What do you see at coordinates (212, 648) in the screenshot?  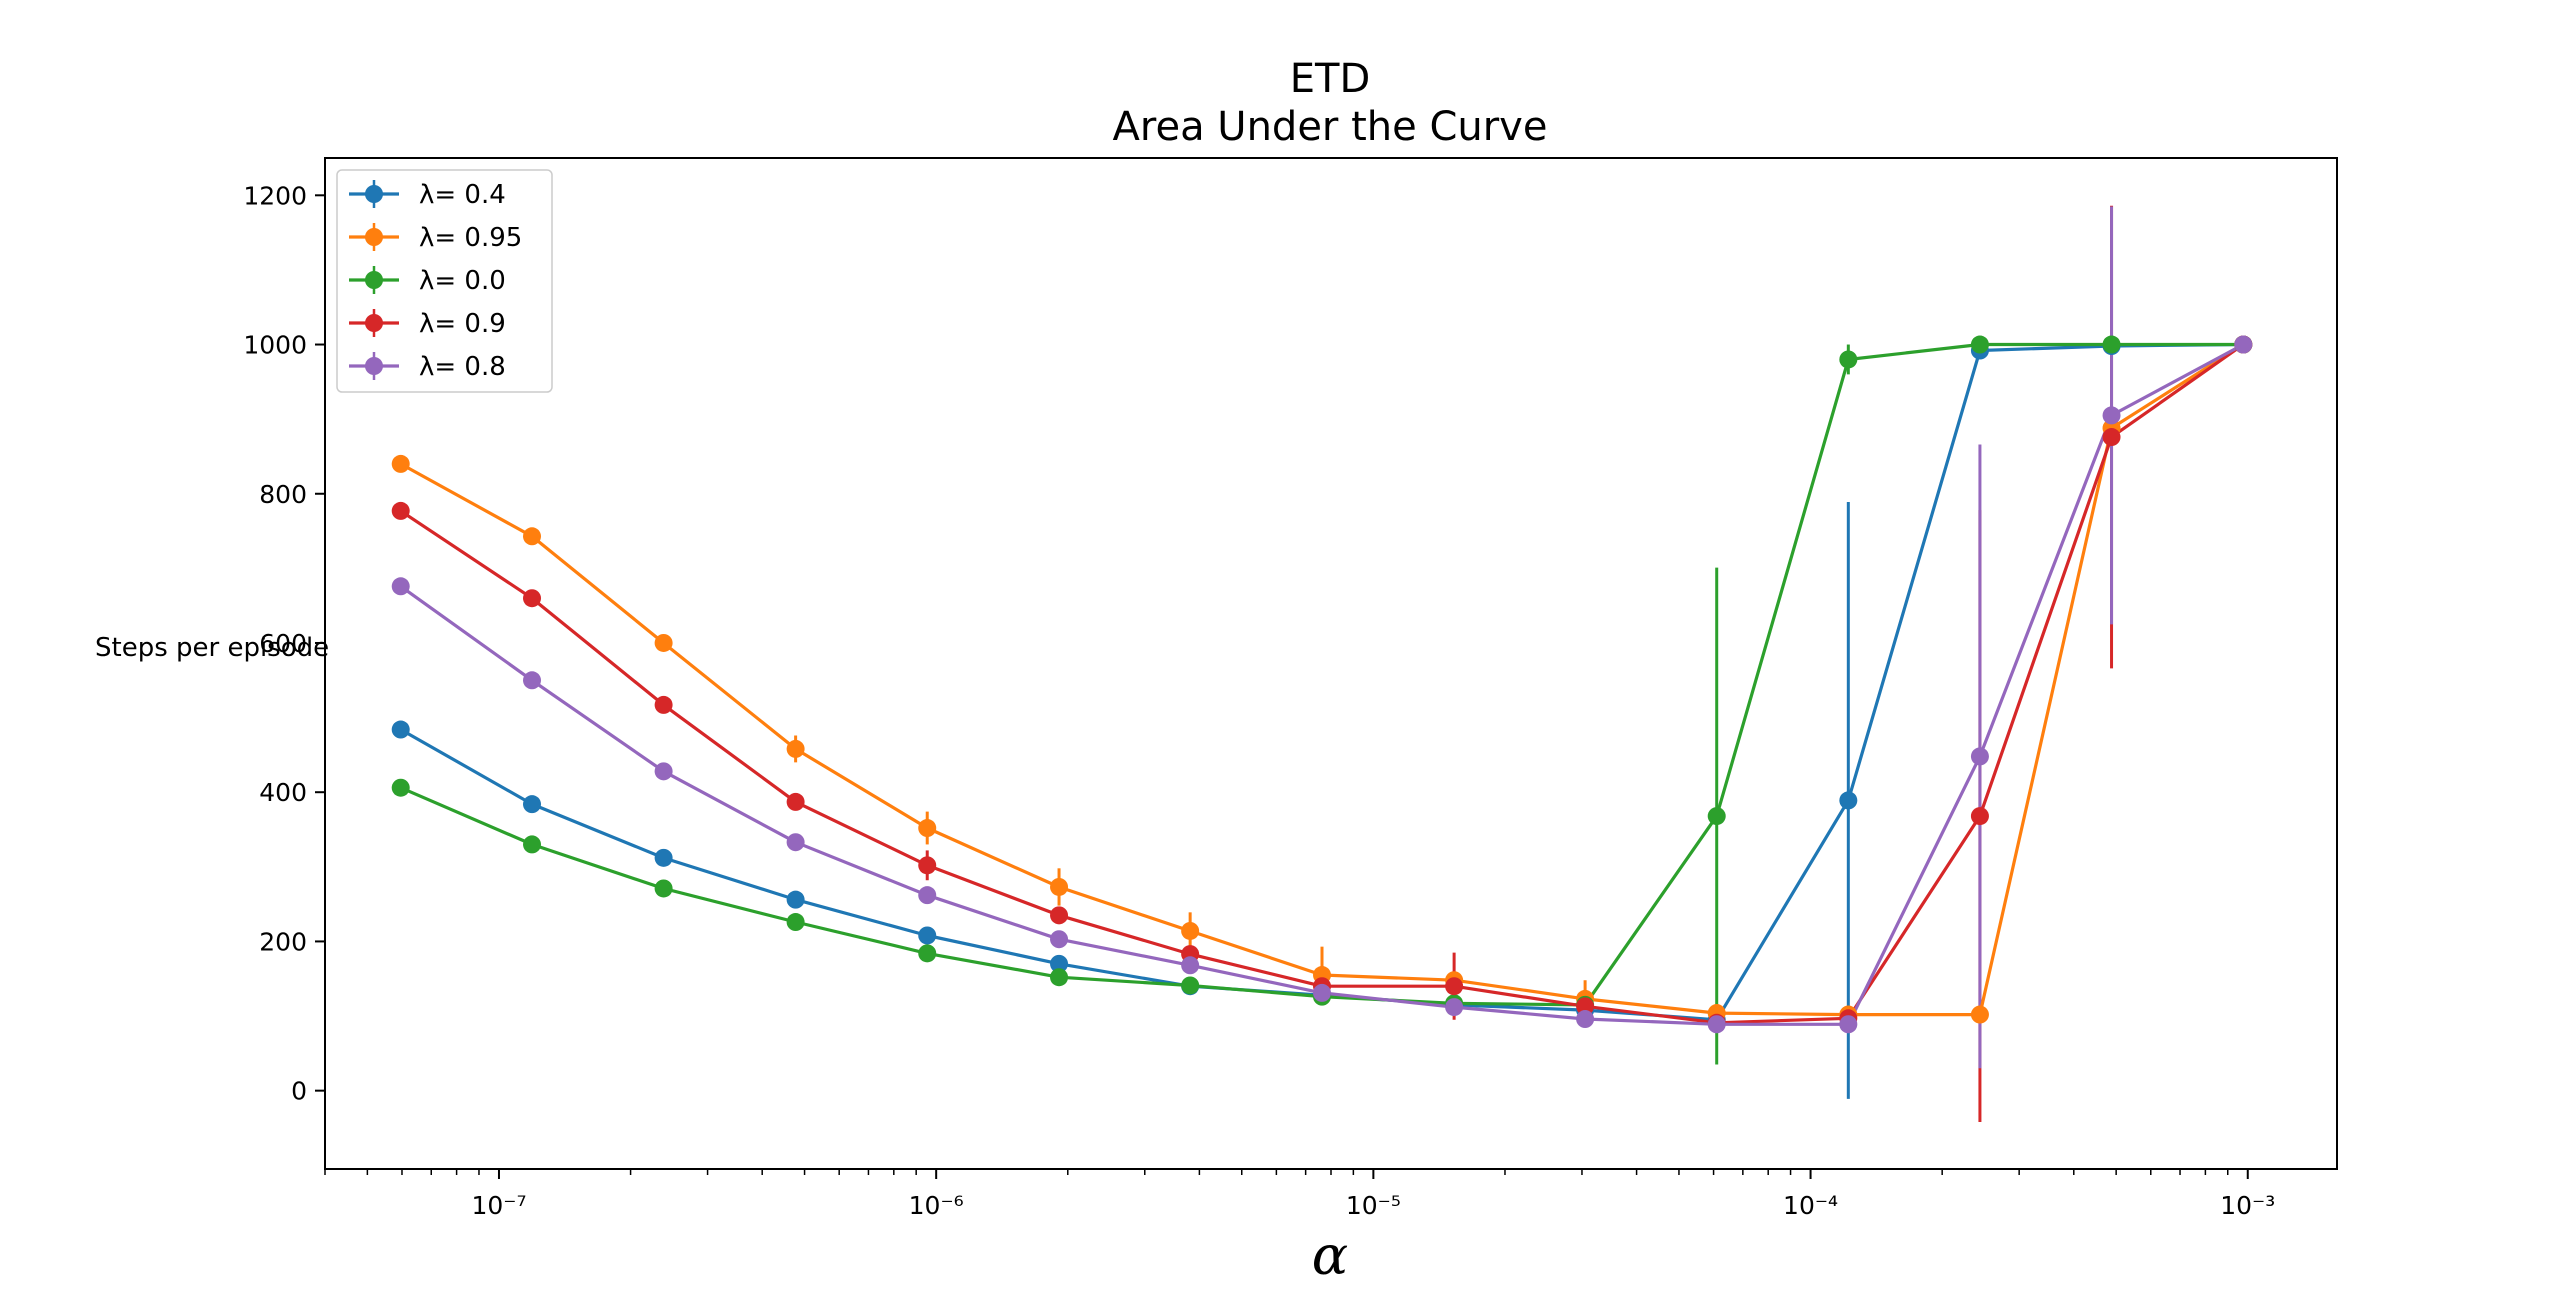 I see `y-axis-label: Steps per episode` at bounding box center [212, 648].